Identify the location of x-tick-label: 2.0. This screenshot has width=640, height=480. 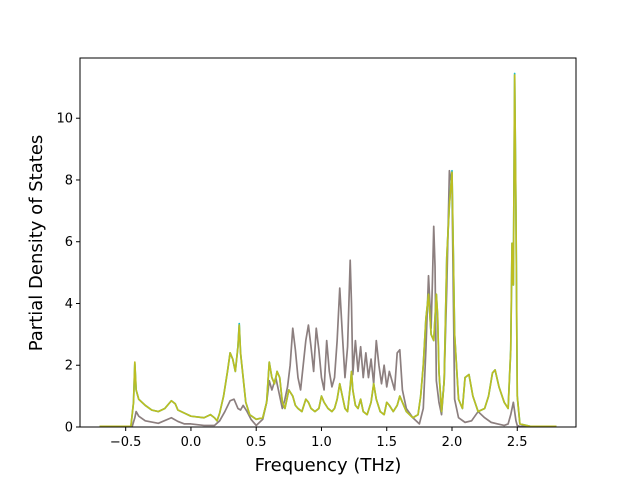
(452, 442).